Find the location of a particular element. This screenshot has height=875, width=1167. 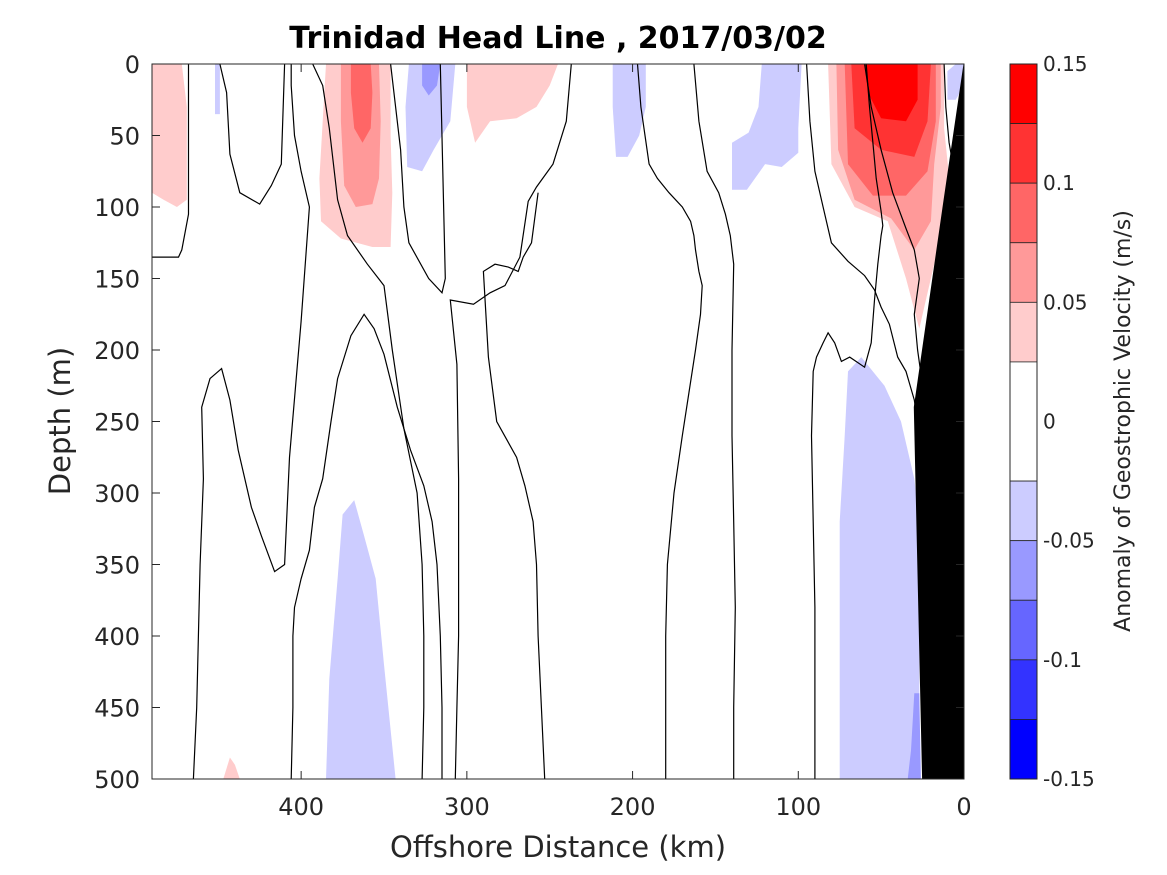

x-axis-label: Offshore Distance (km) is located at coordinates (558, 847).